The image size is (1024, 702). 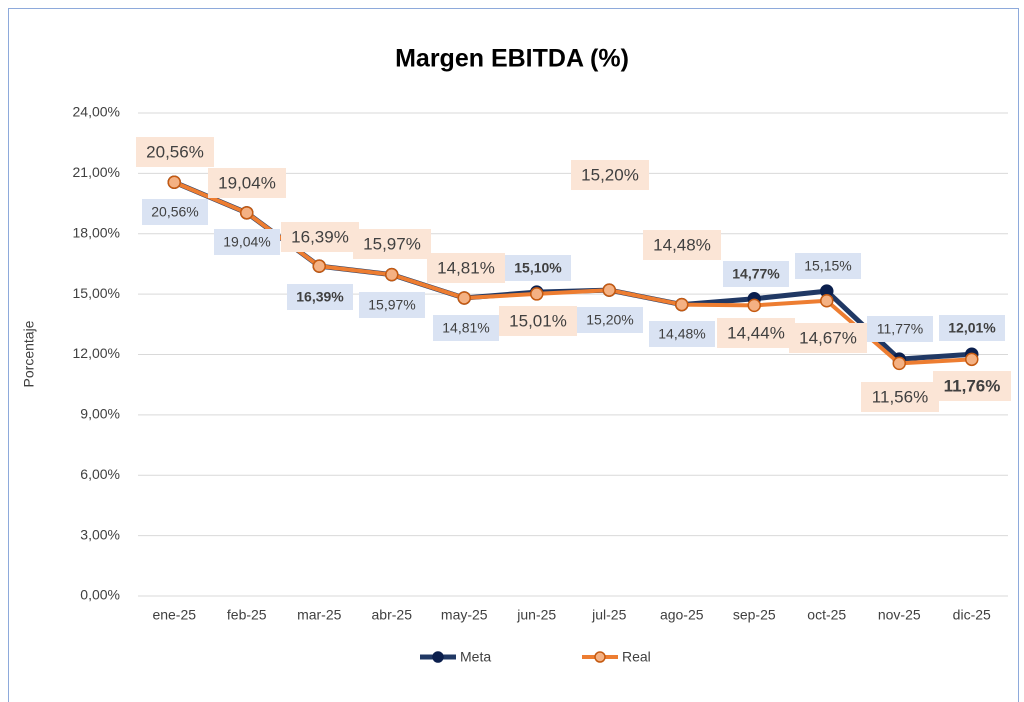 I want to click on y-tick-label: 6,00%, so click(x=100, y=474).